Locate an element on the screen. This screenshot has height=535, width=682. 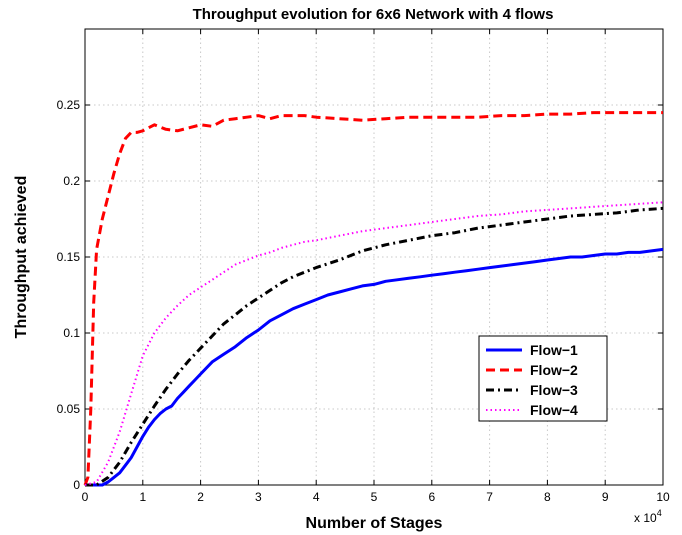
x-multiplier: x 104 is located at coordinates (648, 516).